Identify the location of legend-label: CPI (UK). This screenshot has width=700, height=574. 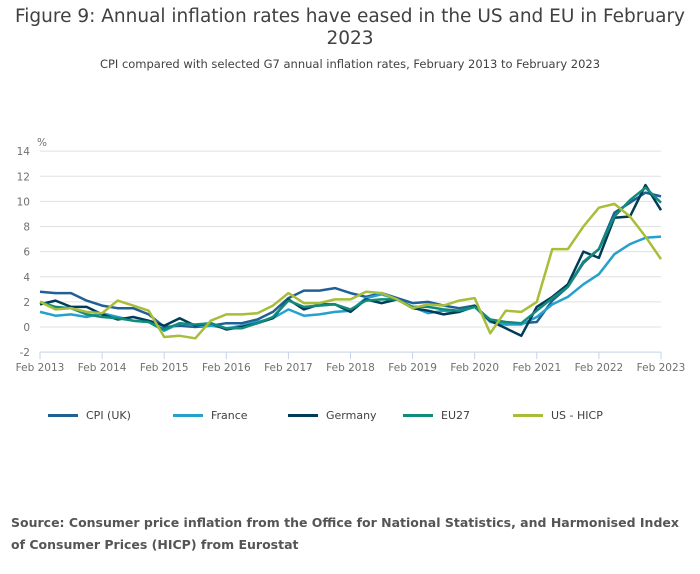
(108, 415).